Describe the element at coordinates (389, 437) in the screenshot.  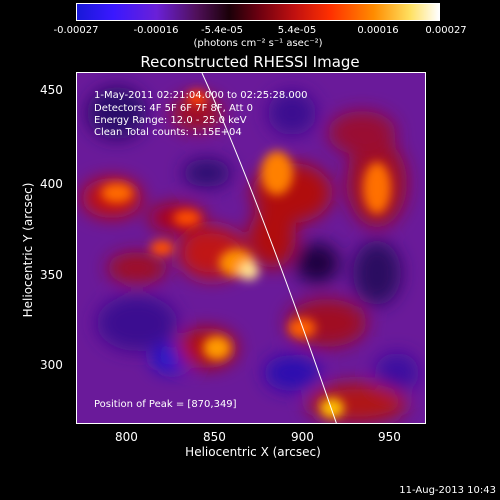
I see `x-tick-label: 950` at that location.